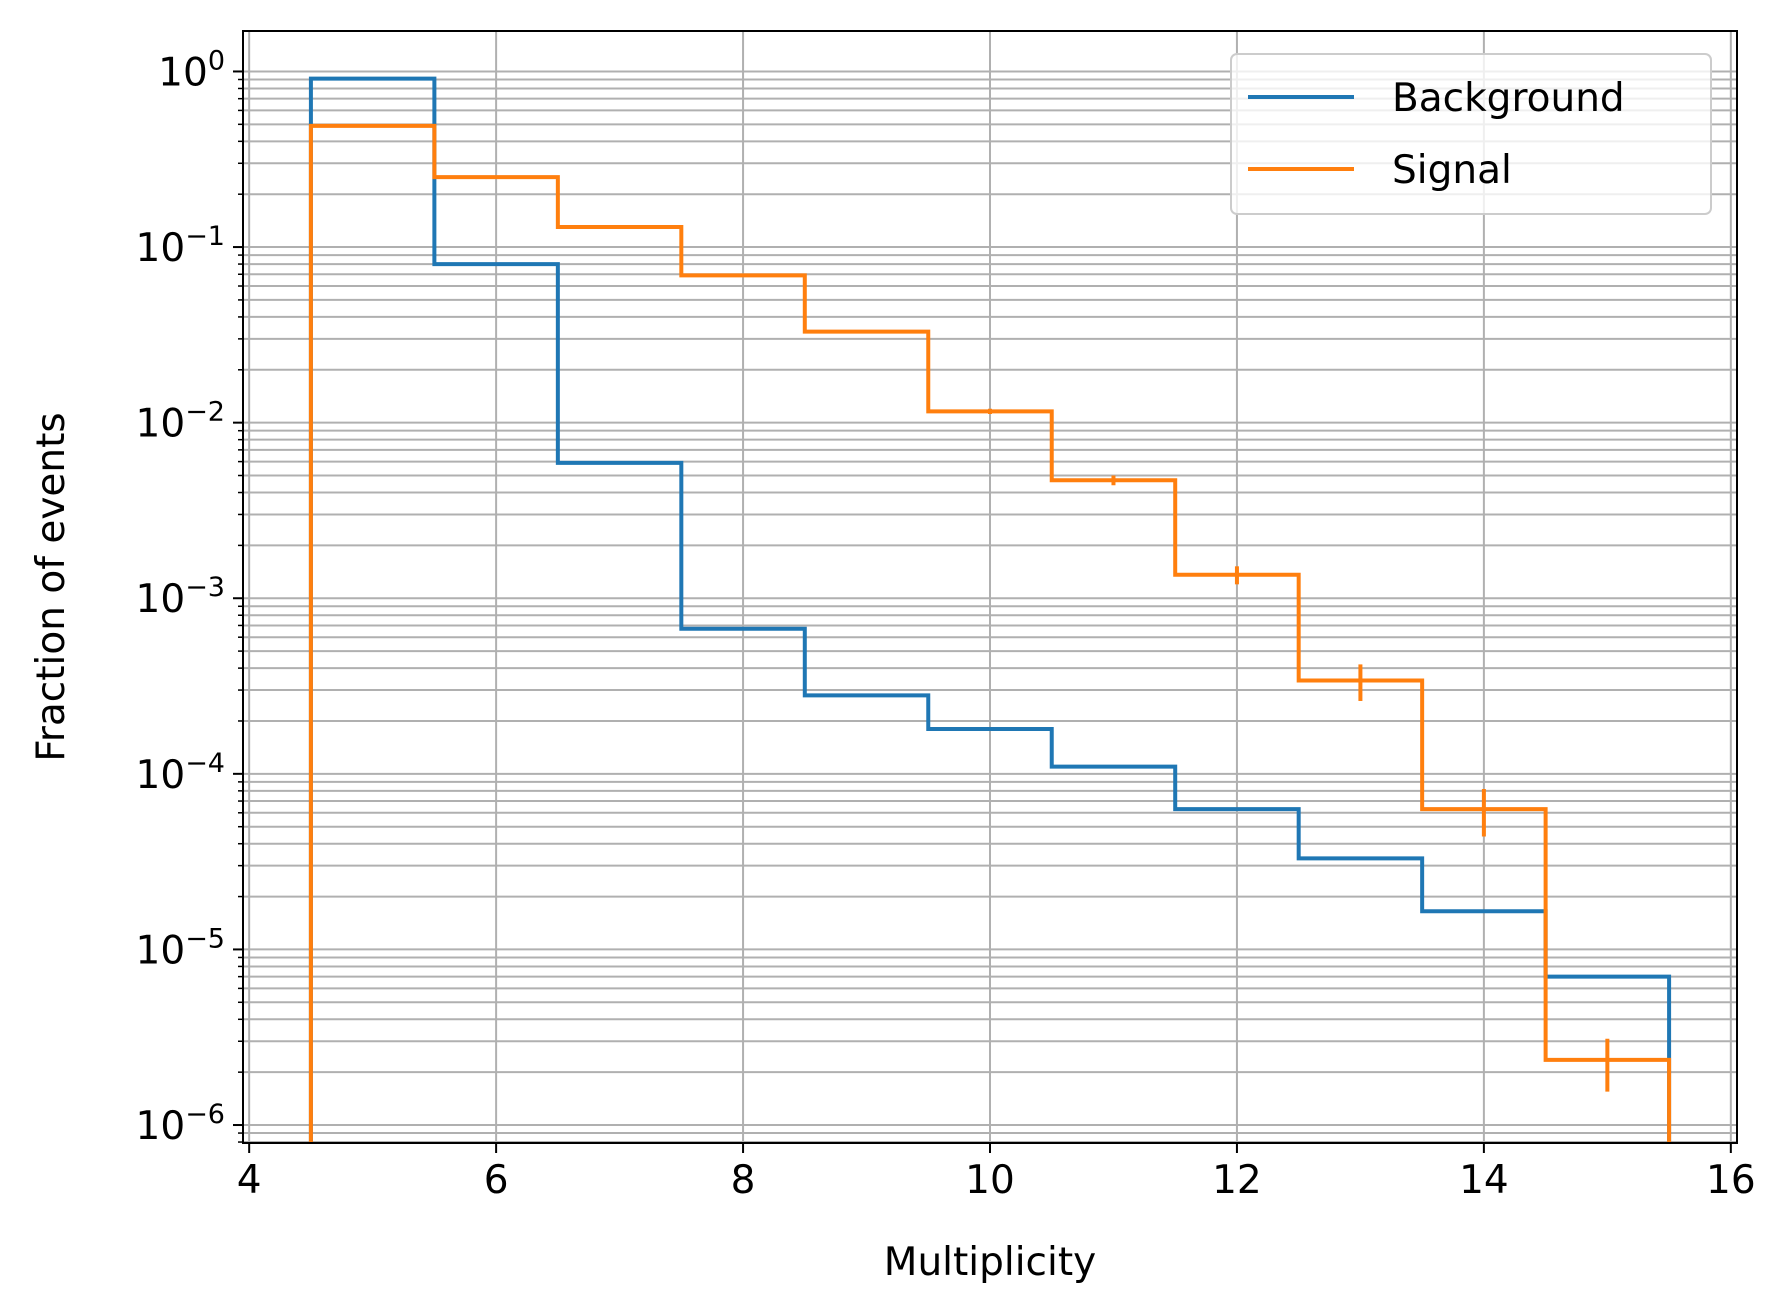 The image size is (1783, 1310). What do you see at coordinates (191, 70) in the screenshot?
I see `y-tick-label: 10⁰` at bounding box center [191, 70].